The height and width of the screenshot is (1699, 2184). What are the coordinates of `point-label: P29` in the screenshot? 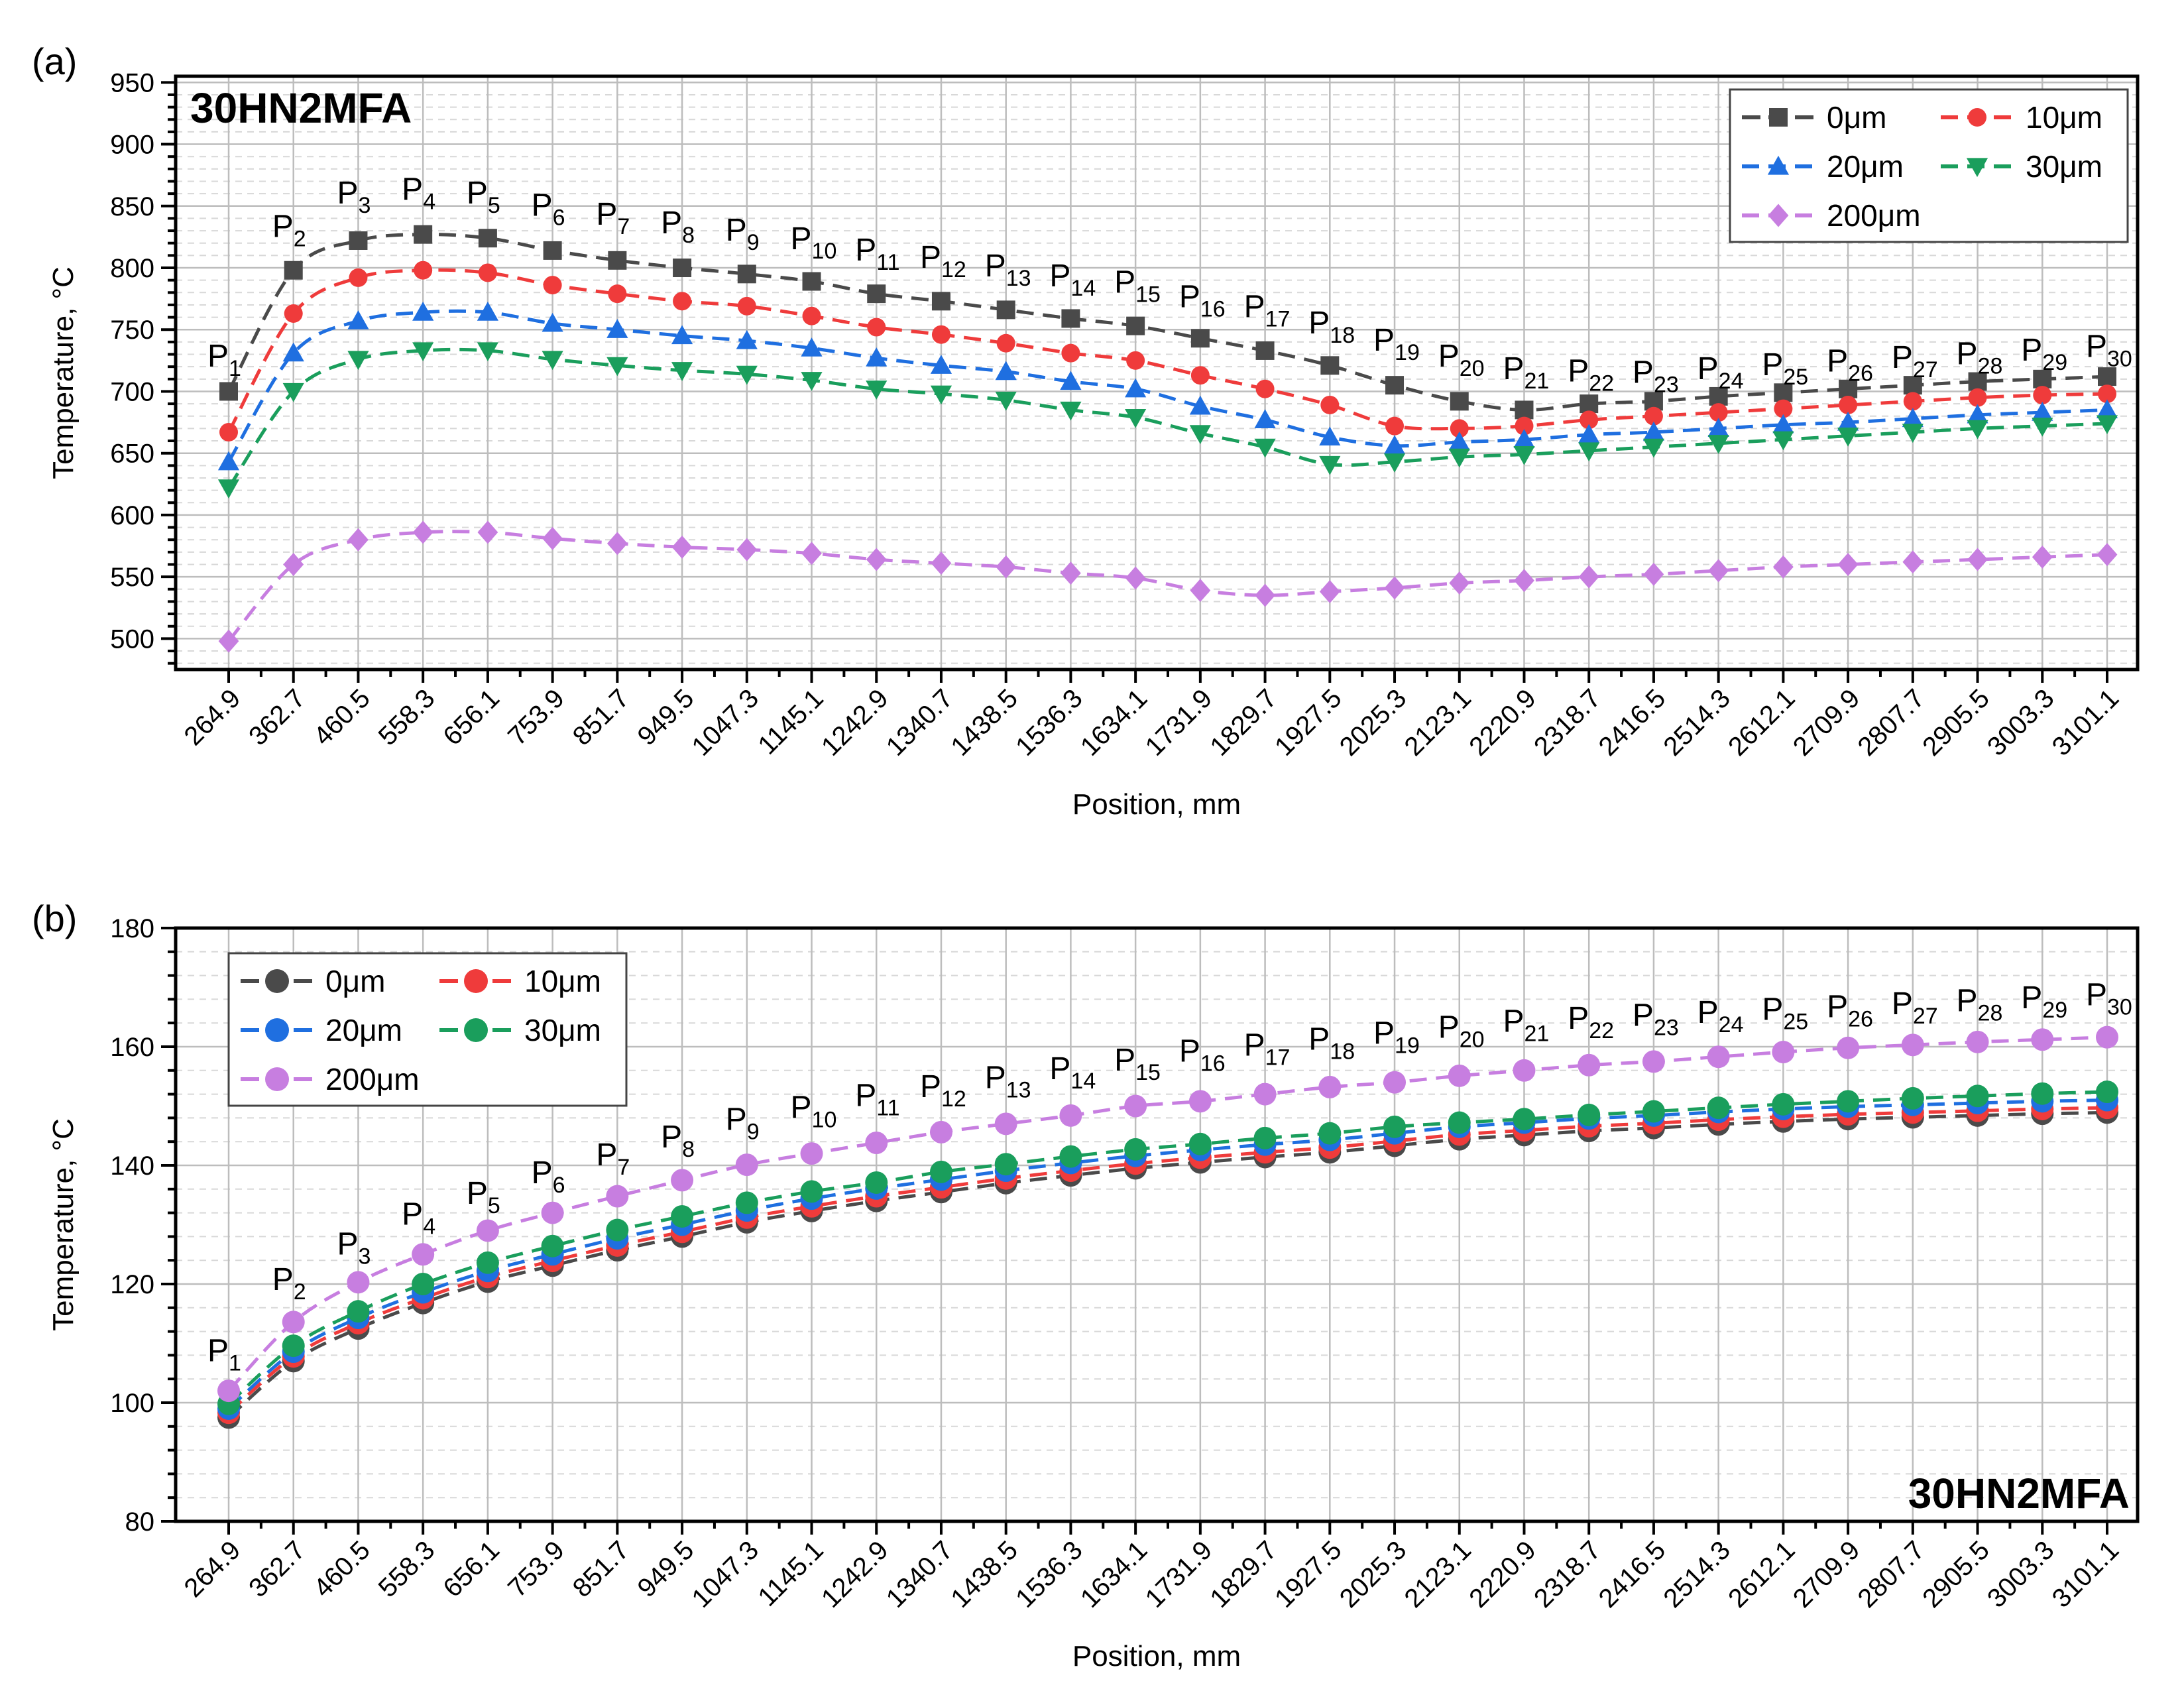 It's located at (2044, 354).